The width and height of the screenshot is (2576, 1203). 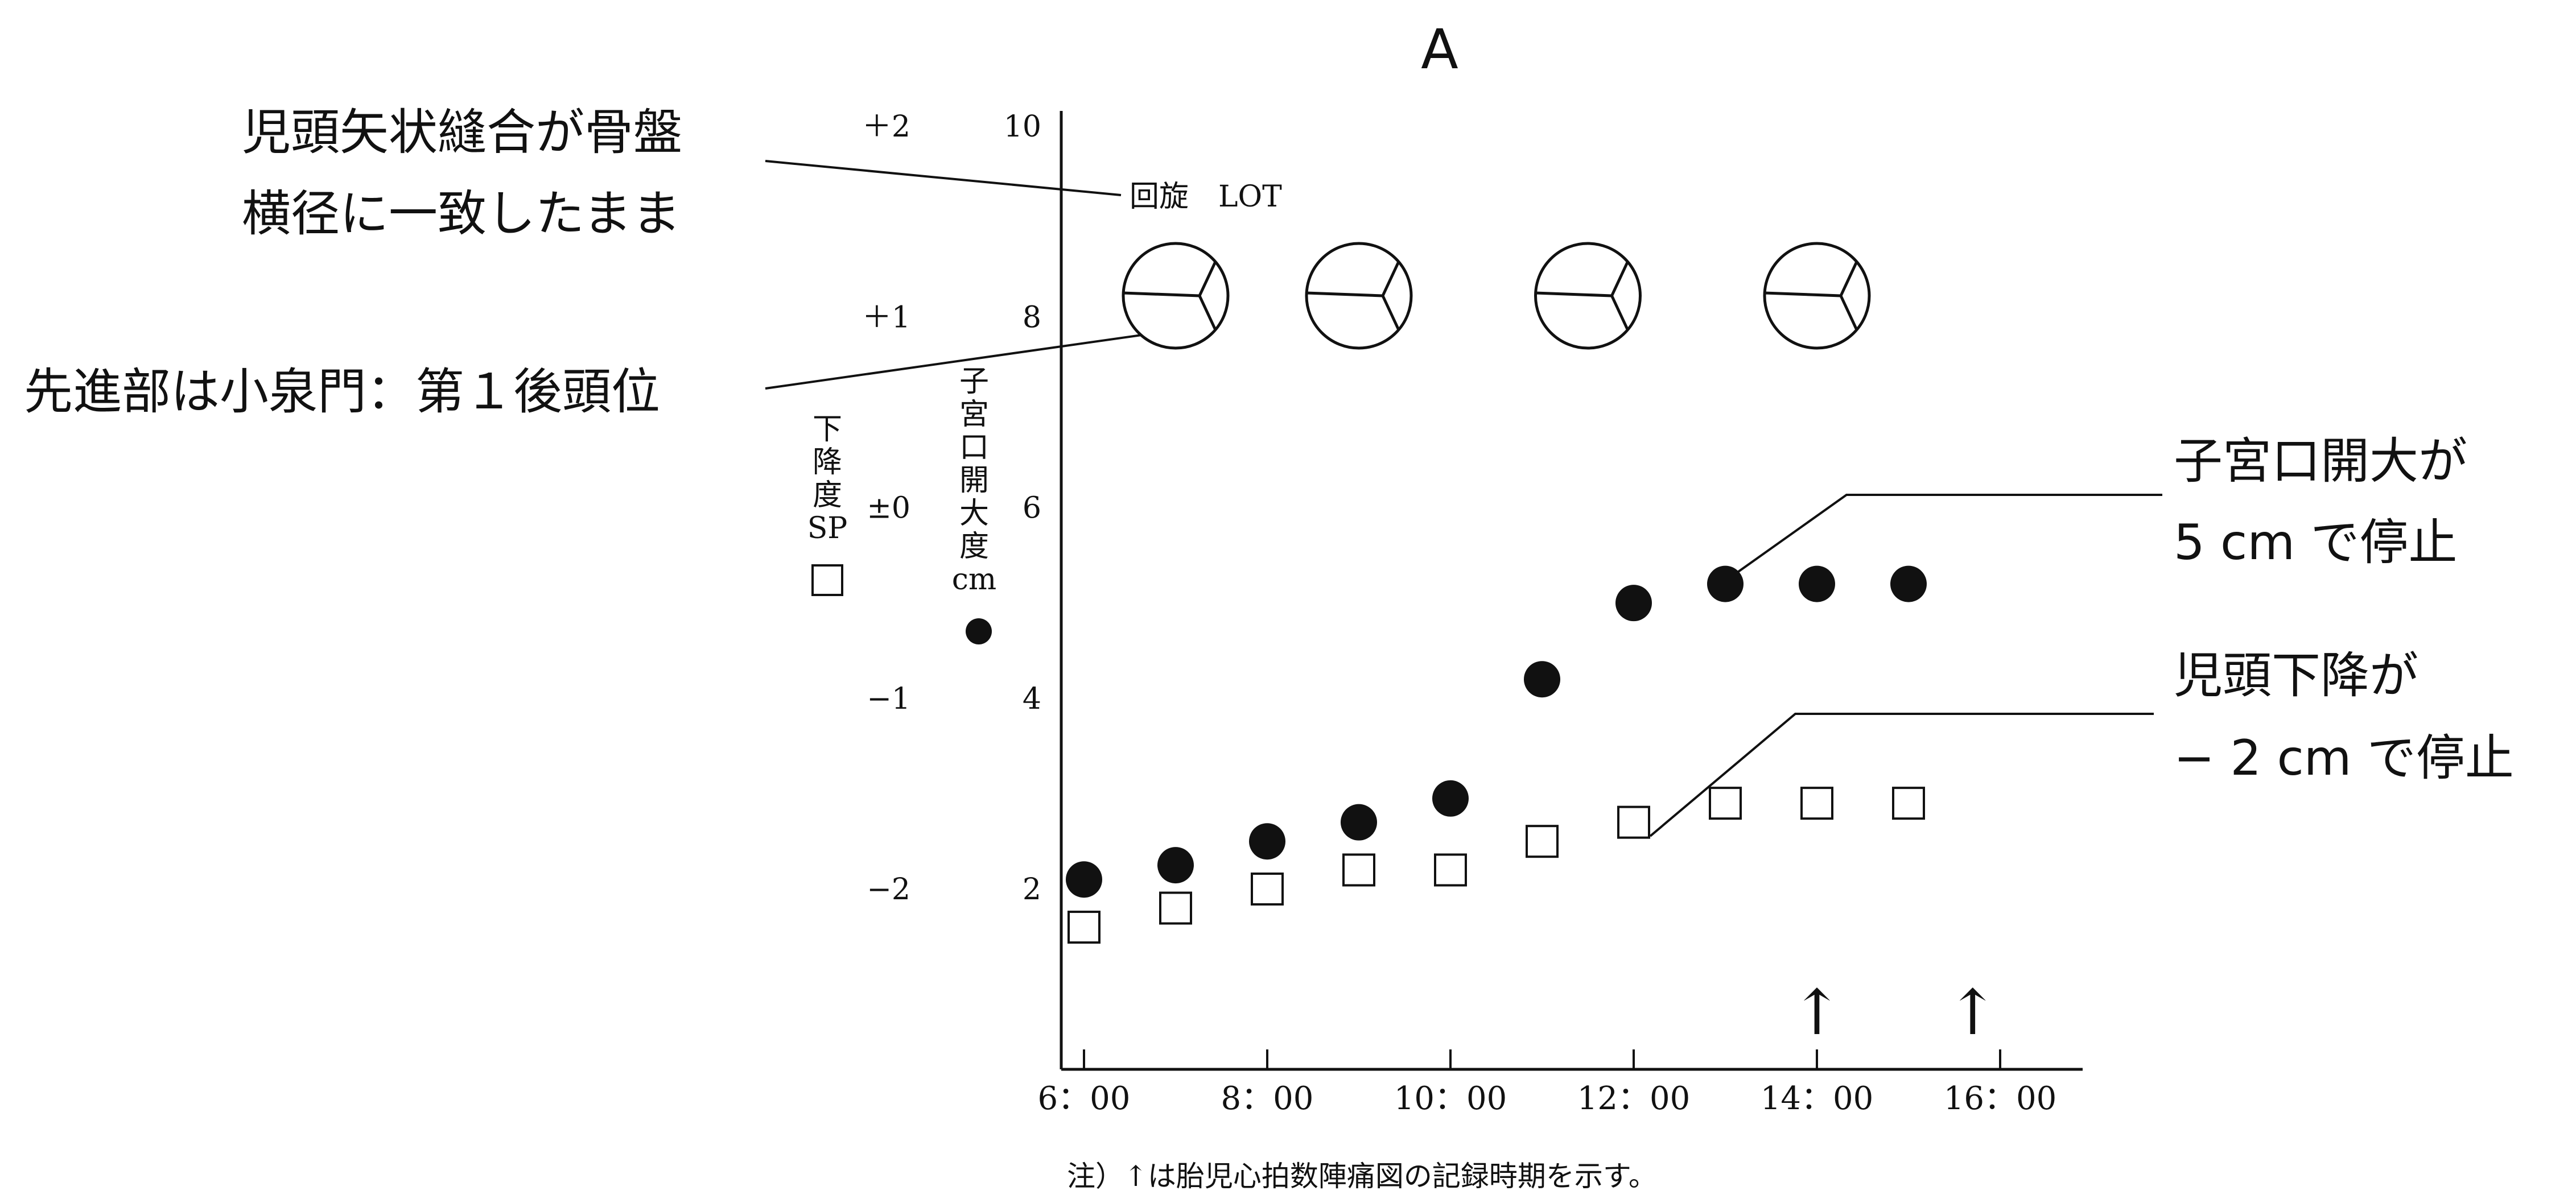 What do you see at coordinates (470, 173) in the screenshot?
I see `sagittal-annotation: 児頭矢状縫合が骨盤 横径に一致したまま` at bounding box center [470, 173].